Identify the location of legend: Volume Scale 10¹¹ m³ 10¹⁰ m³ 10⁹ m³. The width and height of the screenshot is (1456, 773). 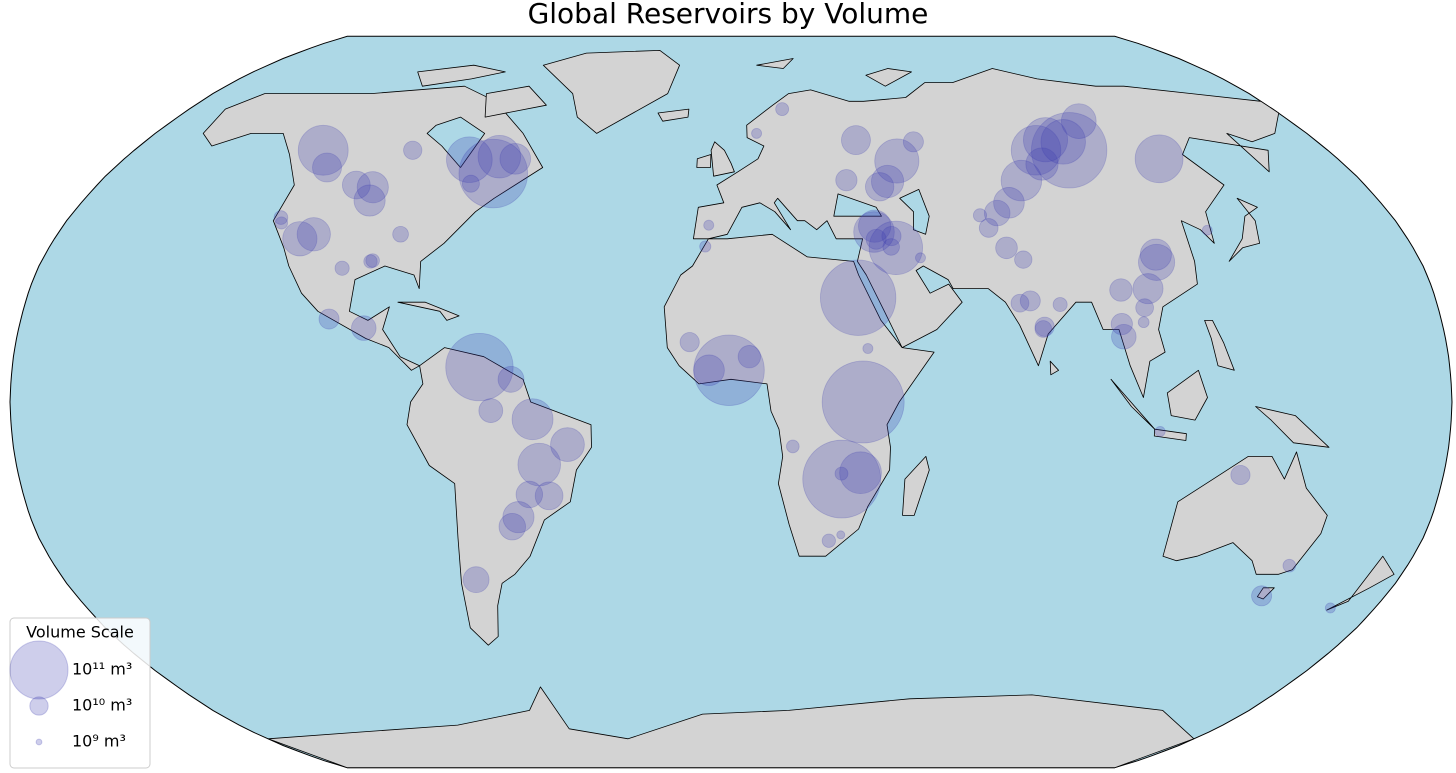
(80, 693).